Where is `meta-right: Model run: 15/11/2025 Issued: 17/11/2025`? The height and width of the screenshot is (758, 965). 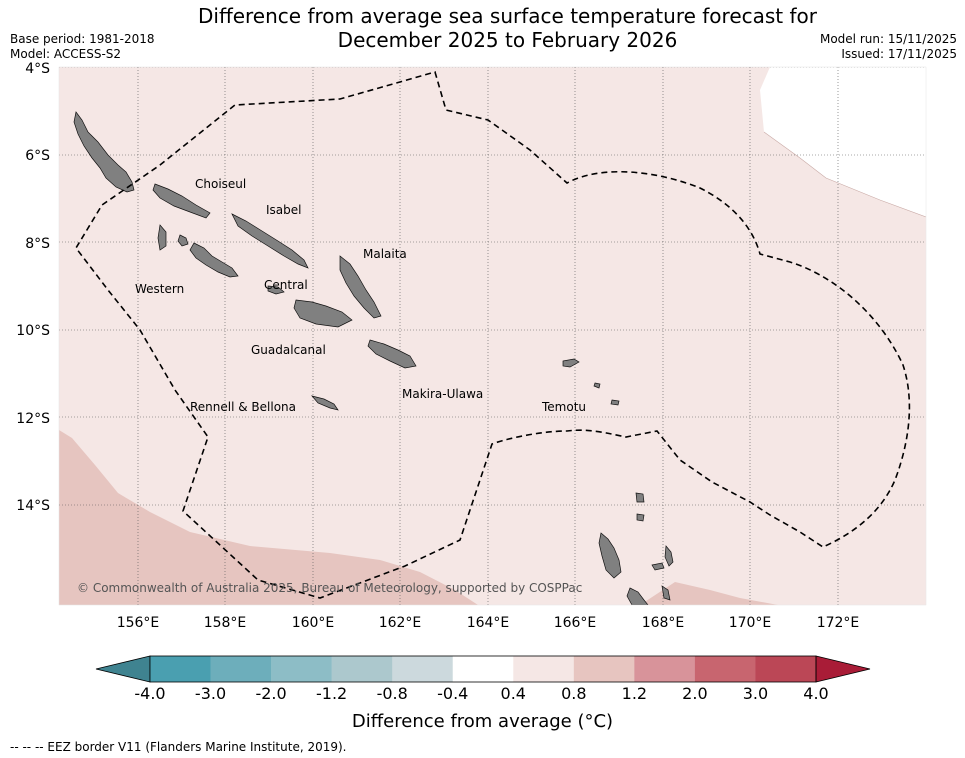 meta-right: Model run: 15/11/2025 Issued: 17/11/2025 is located at coordinates (888, 47).